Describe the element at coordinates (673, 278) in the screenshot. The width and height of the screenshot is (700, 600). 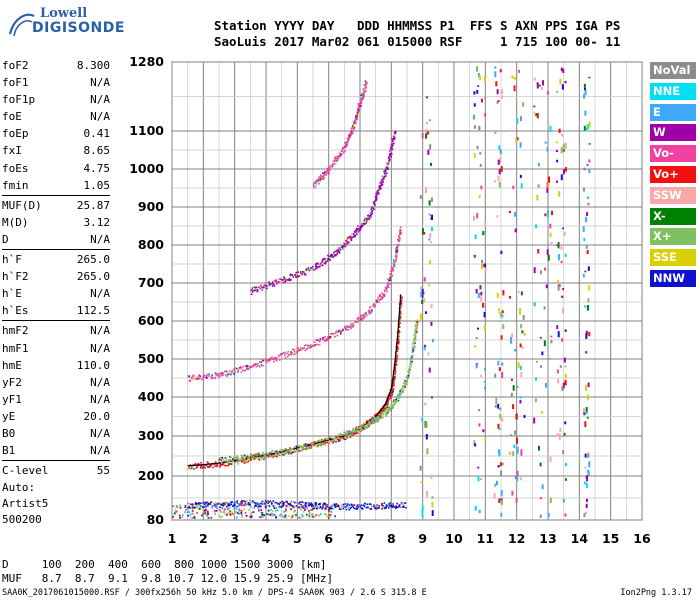
I see `legend-item: NNW` at that location.